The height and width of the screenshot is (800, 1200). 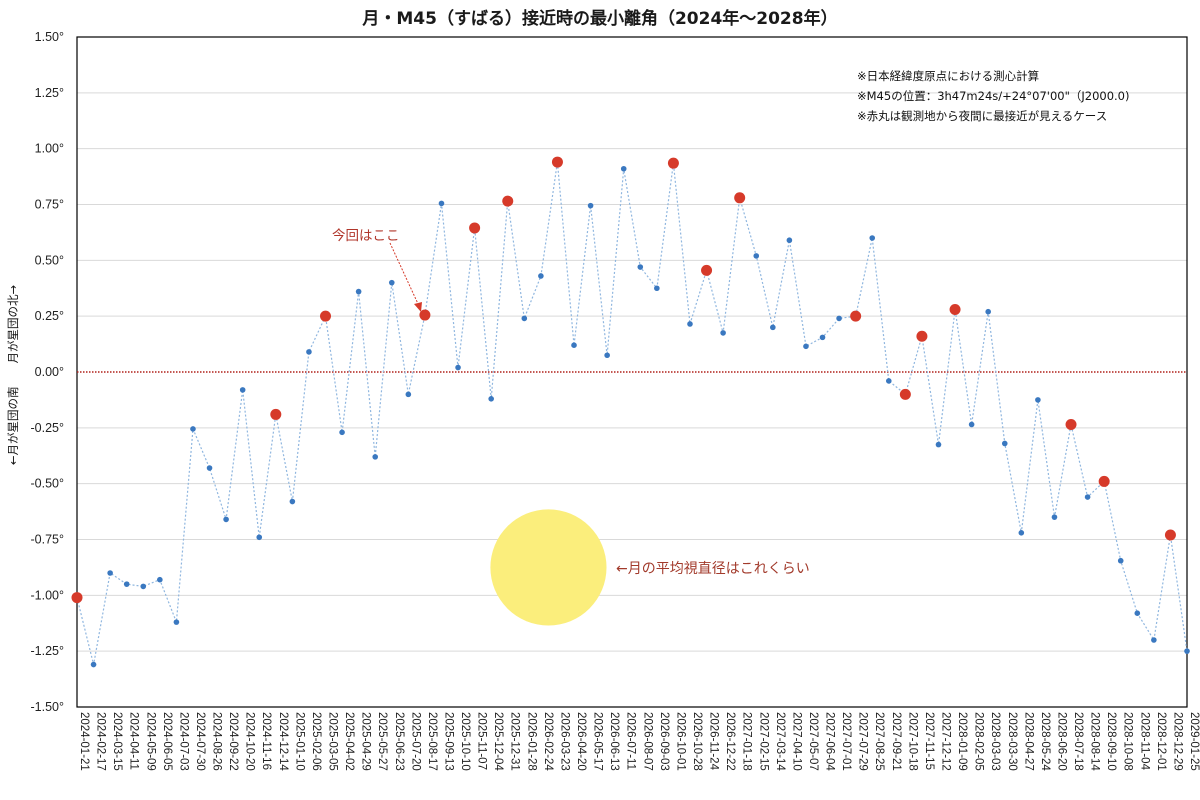 What do you see at coordinates (647, 741) in the screenshot?
I see `x-tick-label: 2026-08-07` at bounding box center [647, 741].